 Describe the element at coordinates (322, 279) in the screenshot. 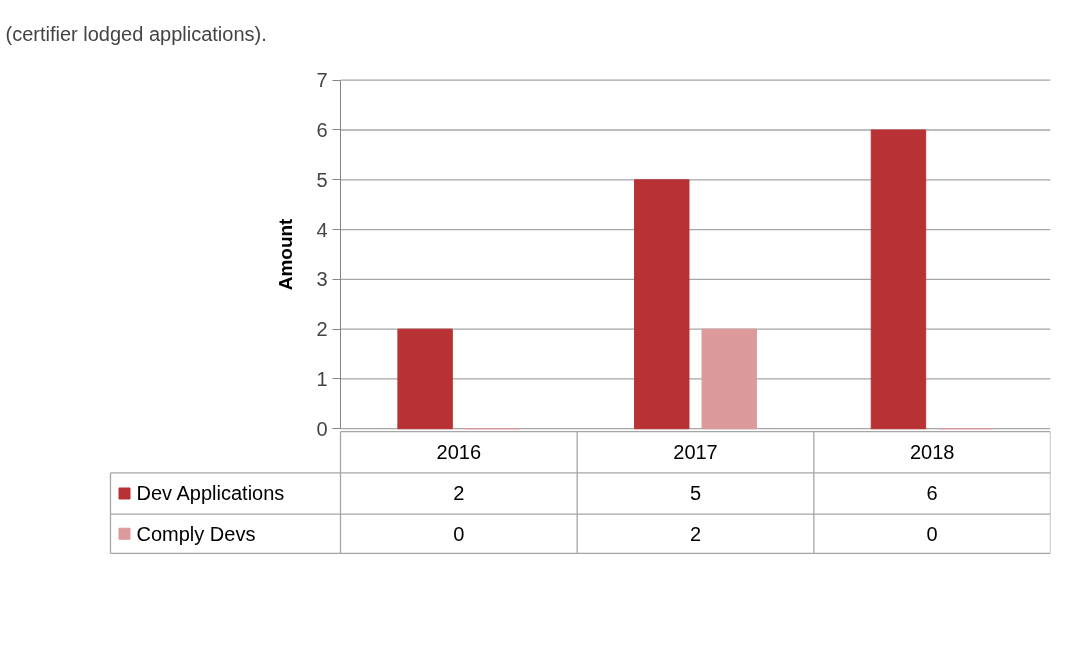

I see `y-tick-label: 3` at that location.